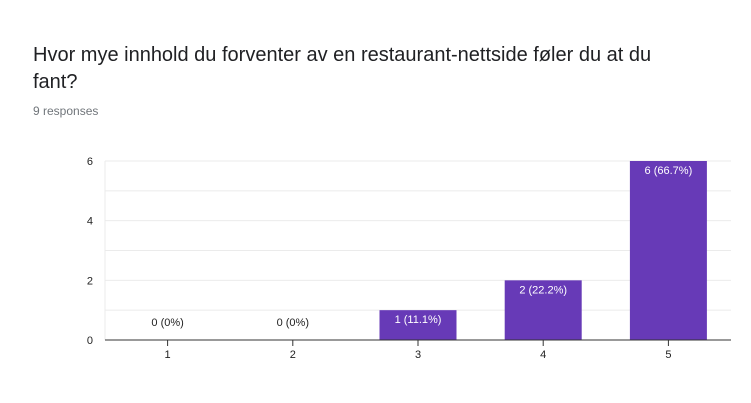 The height and width of the screenshot is (403, 751). Describe the element at coordinates (418, 320) in the screenshot. I see `bar-data-label: 1 (11.1%)` at that location.